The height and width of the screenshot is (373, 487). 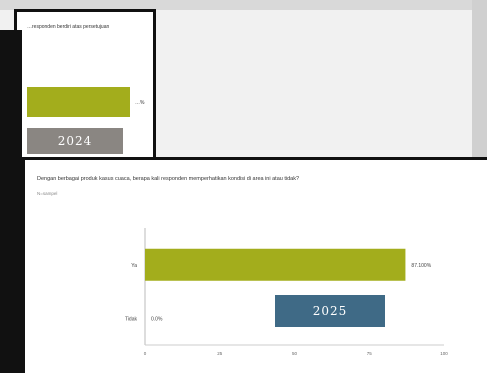 I want to click on back-chart-bar, so click(x=78, y=102).